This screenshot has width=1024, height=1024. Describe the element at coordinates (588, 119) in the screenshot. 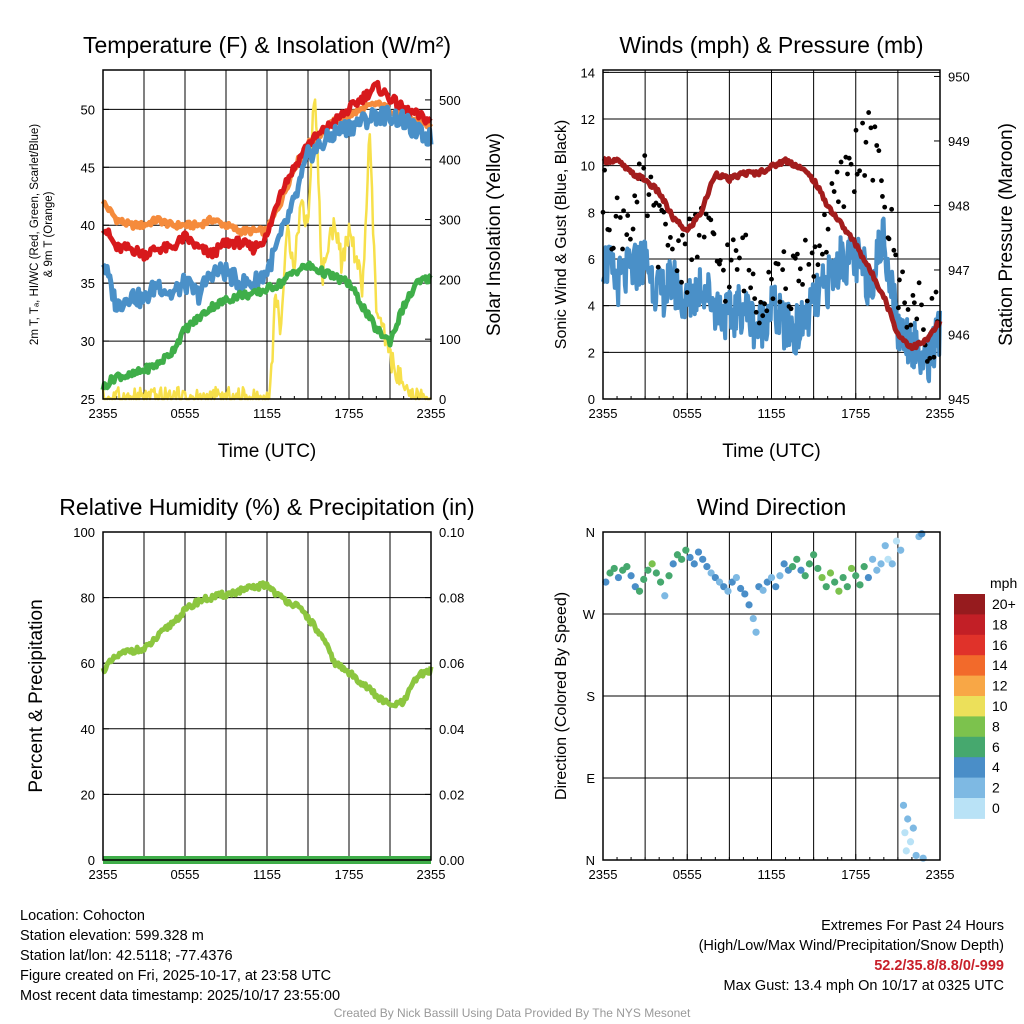

I see `y-tick-label-left: 12` at that location.